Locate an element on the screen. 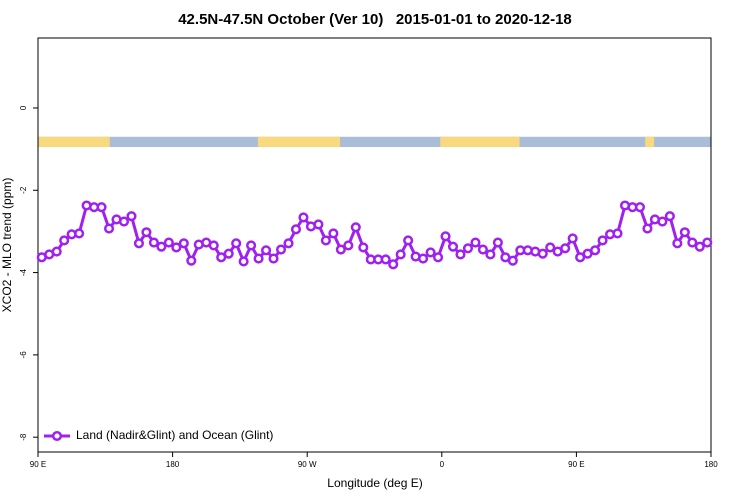 This screenshot has height=500, width=750. y-axis-label: XCO2 - MLO trend (ppm) is located at coordinates (7, 245).